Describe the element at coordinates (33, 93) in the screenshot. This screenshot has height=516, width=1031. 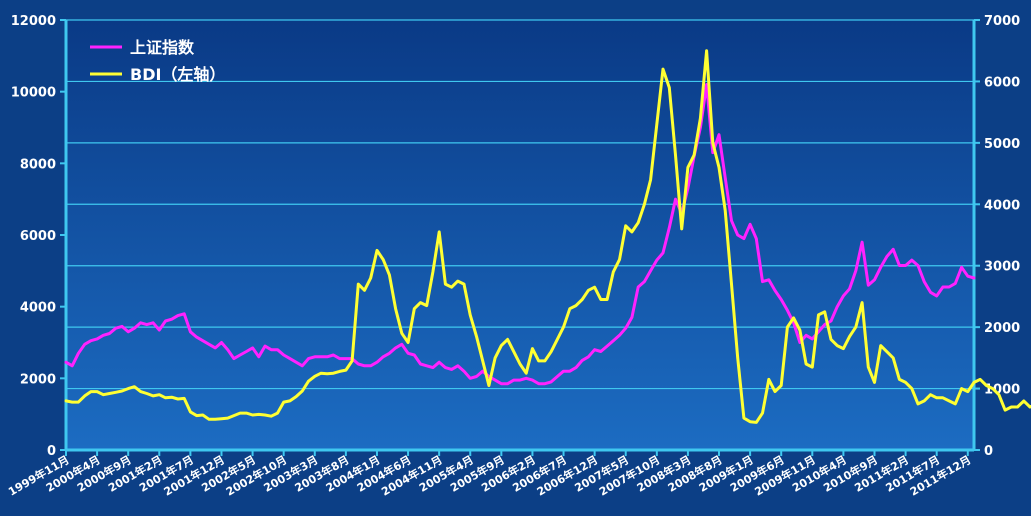
I see `left-tick-label: 10000` at that location.